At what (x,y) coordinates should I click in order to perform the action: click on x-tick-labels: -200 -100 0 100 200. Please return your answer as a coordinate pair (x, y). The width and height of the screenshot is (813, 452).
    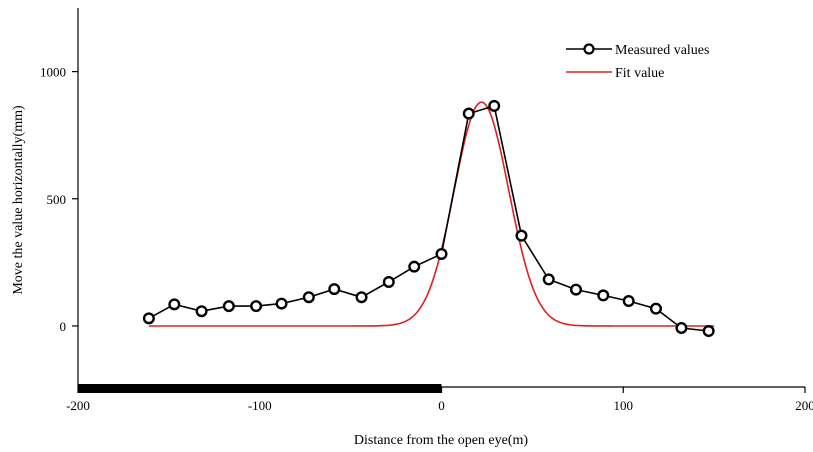
    Looking at the image, I should click on (439, 405).